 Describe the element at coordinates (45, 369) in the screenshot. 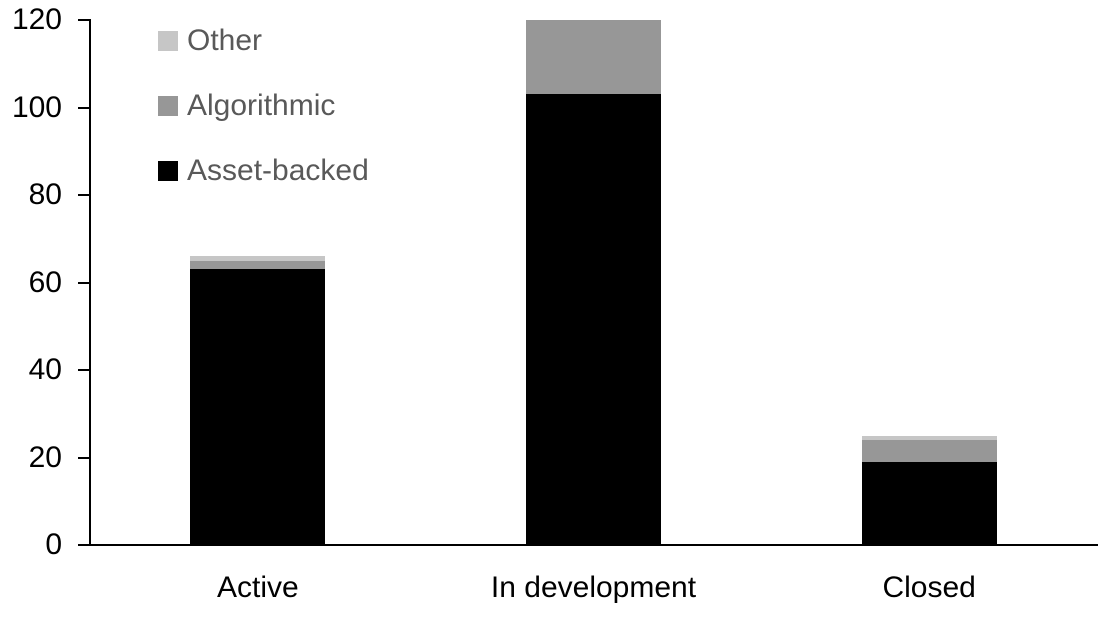

I see `y-tick-label: 40` at that location.